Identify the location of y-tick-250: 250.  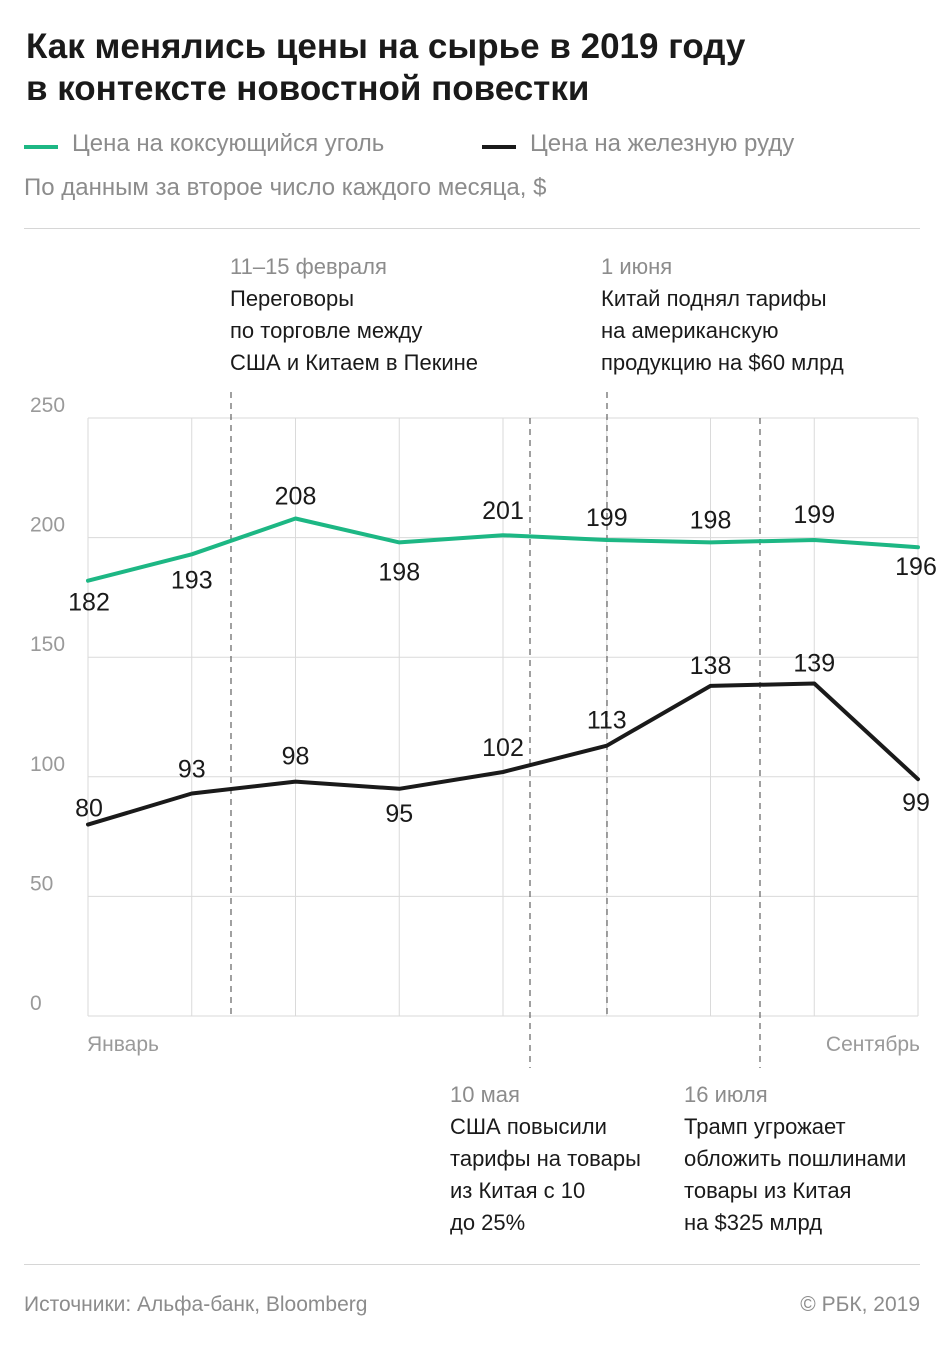
(47, 405).